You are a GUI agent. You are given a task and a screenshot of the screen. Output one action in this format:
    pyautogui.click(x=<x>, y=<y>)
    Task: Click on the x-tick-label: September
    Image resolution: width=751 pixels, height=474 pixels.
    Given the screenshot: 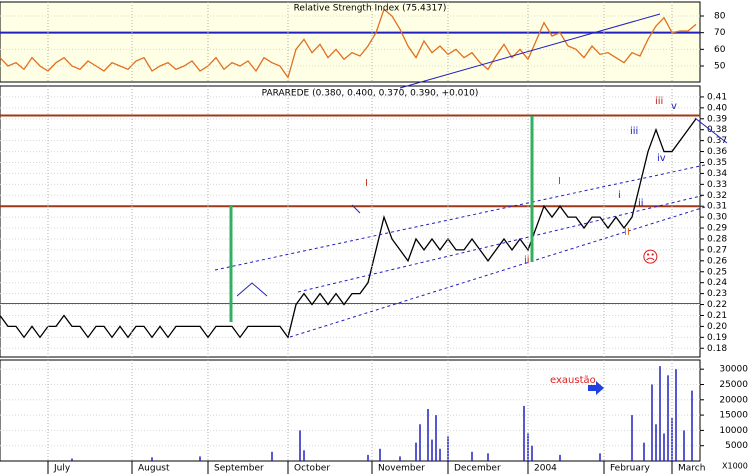 What is the action you would take?
    pyautogui.click(x=239, y=469)
    